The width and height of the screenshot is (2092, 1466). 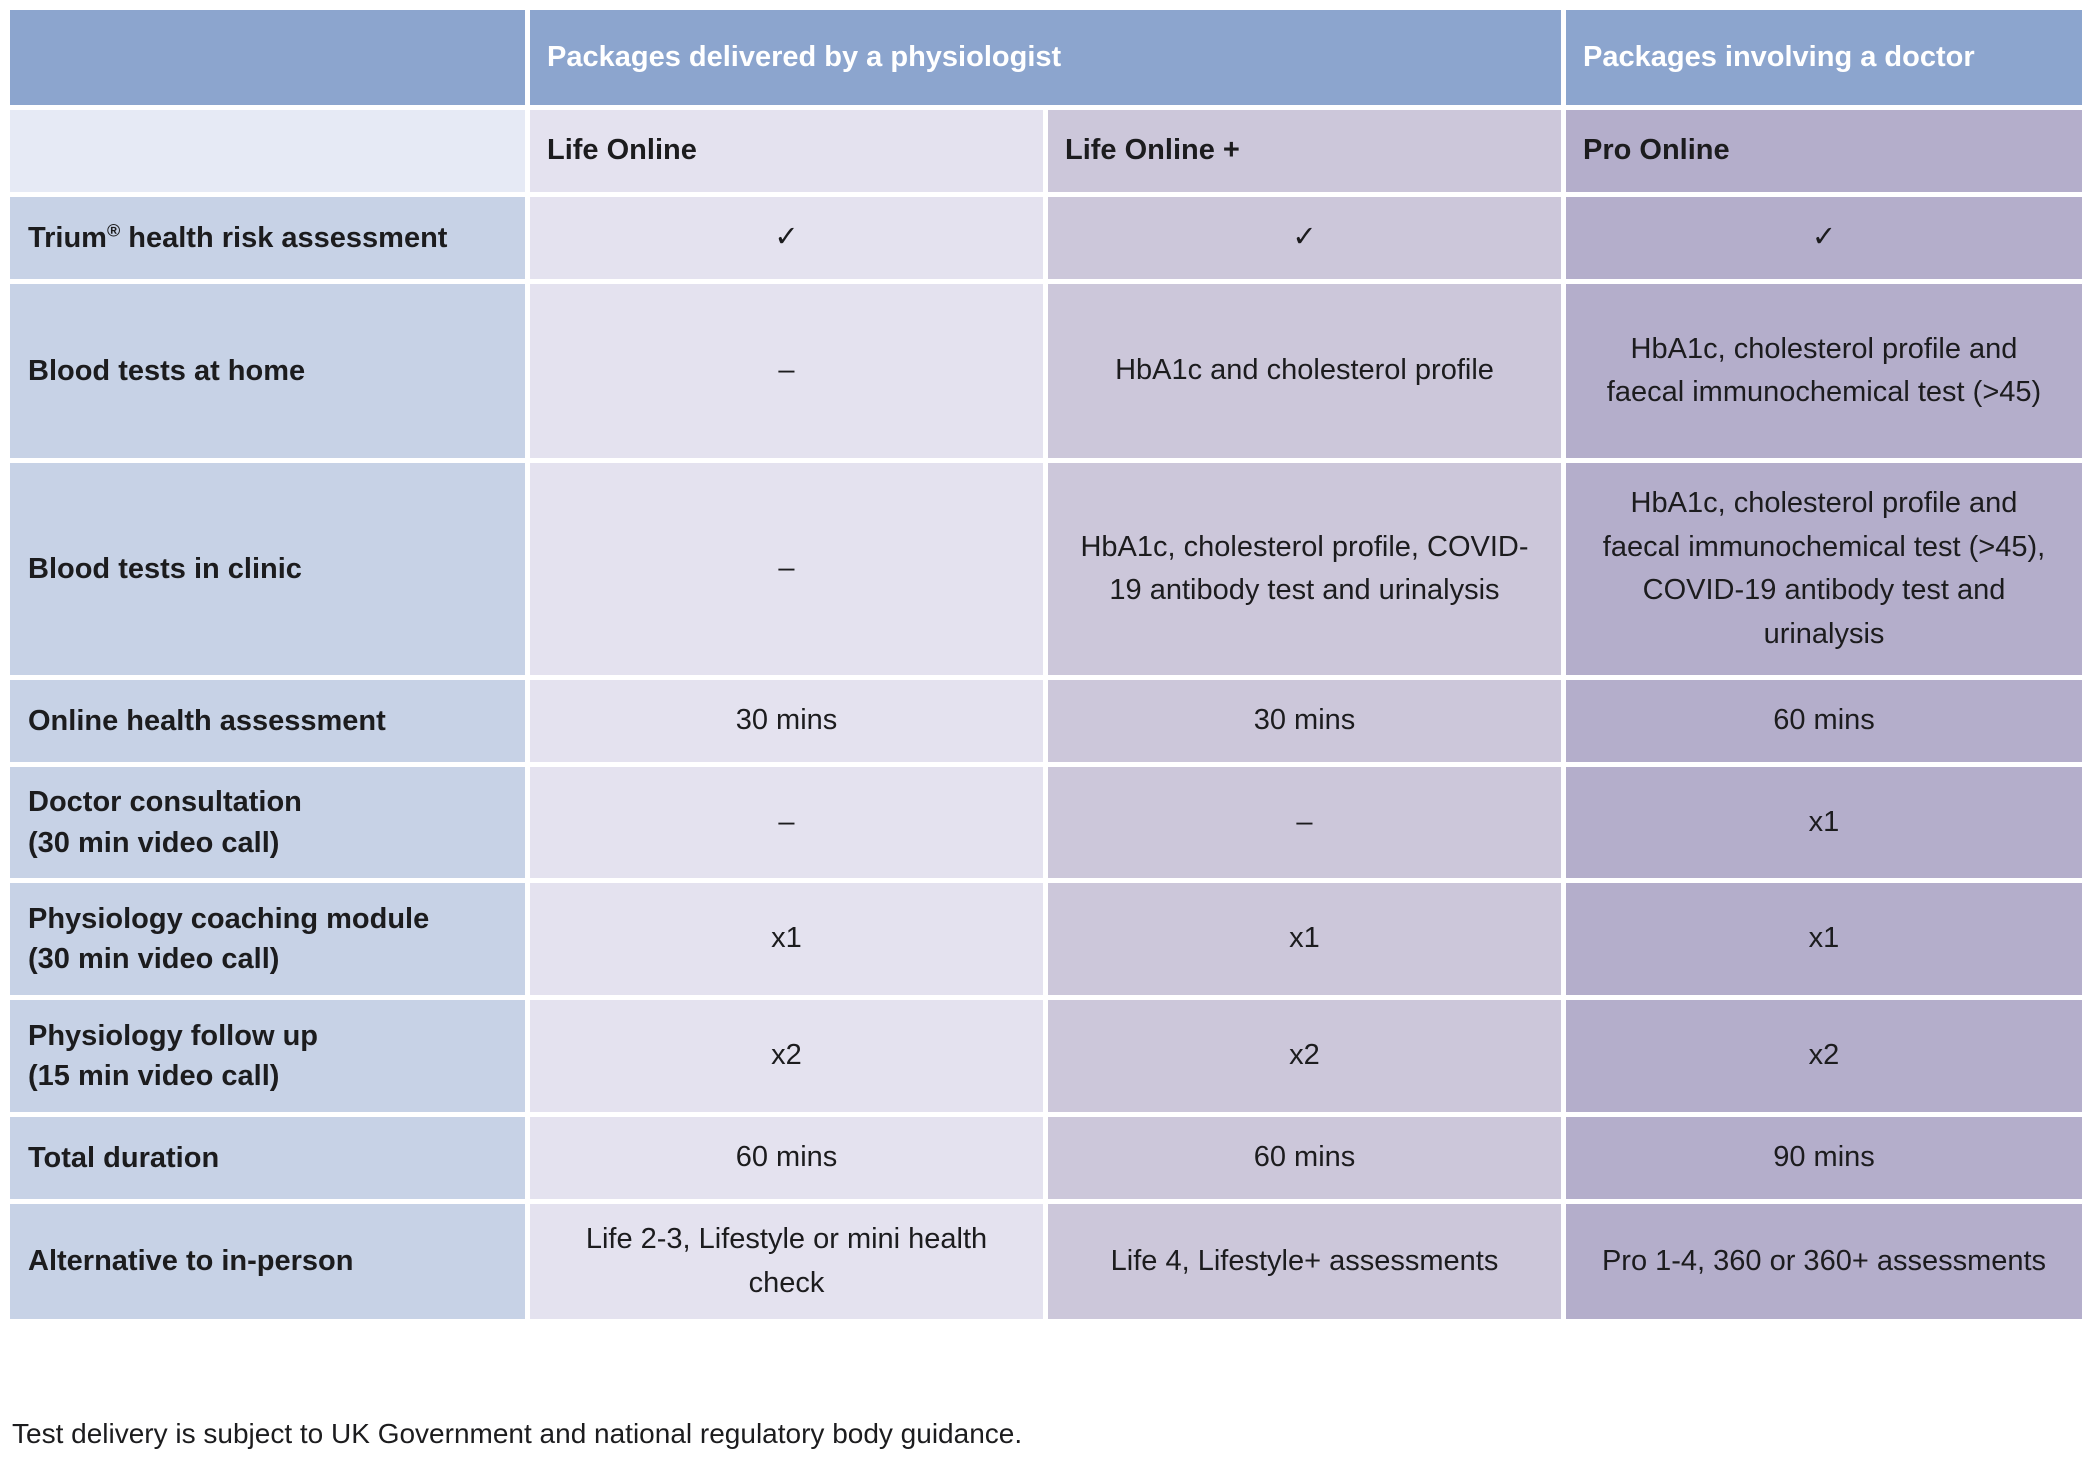 What do you see at coordinates (229, 918) in the screenshot?
I see `row-label-text: Physiology coaching module` at bounding box center [229, 918].